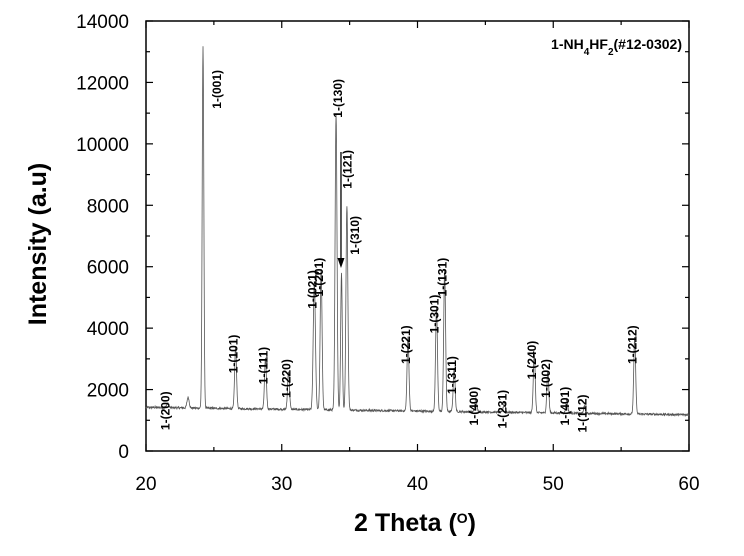 The image size is (744, 556). What do you see at coordinates (108, 268) in the screenshot?
I see `y-tick-label: 6000` at bounding box center [108, 268].